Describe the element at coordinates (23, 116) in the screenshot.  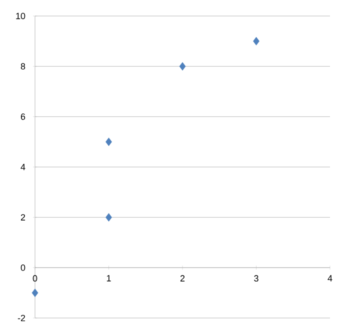
I see `y-tick-label: 6` at that location.